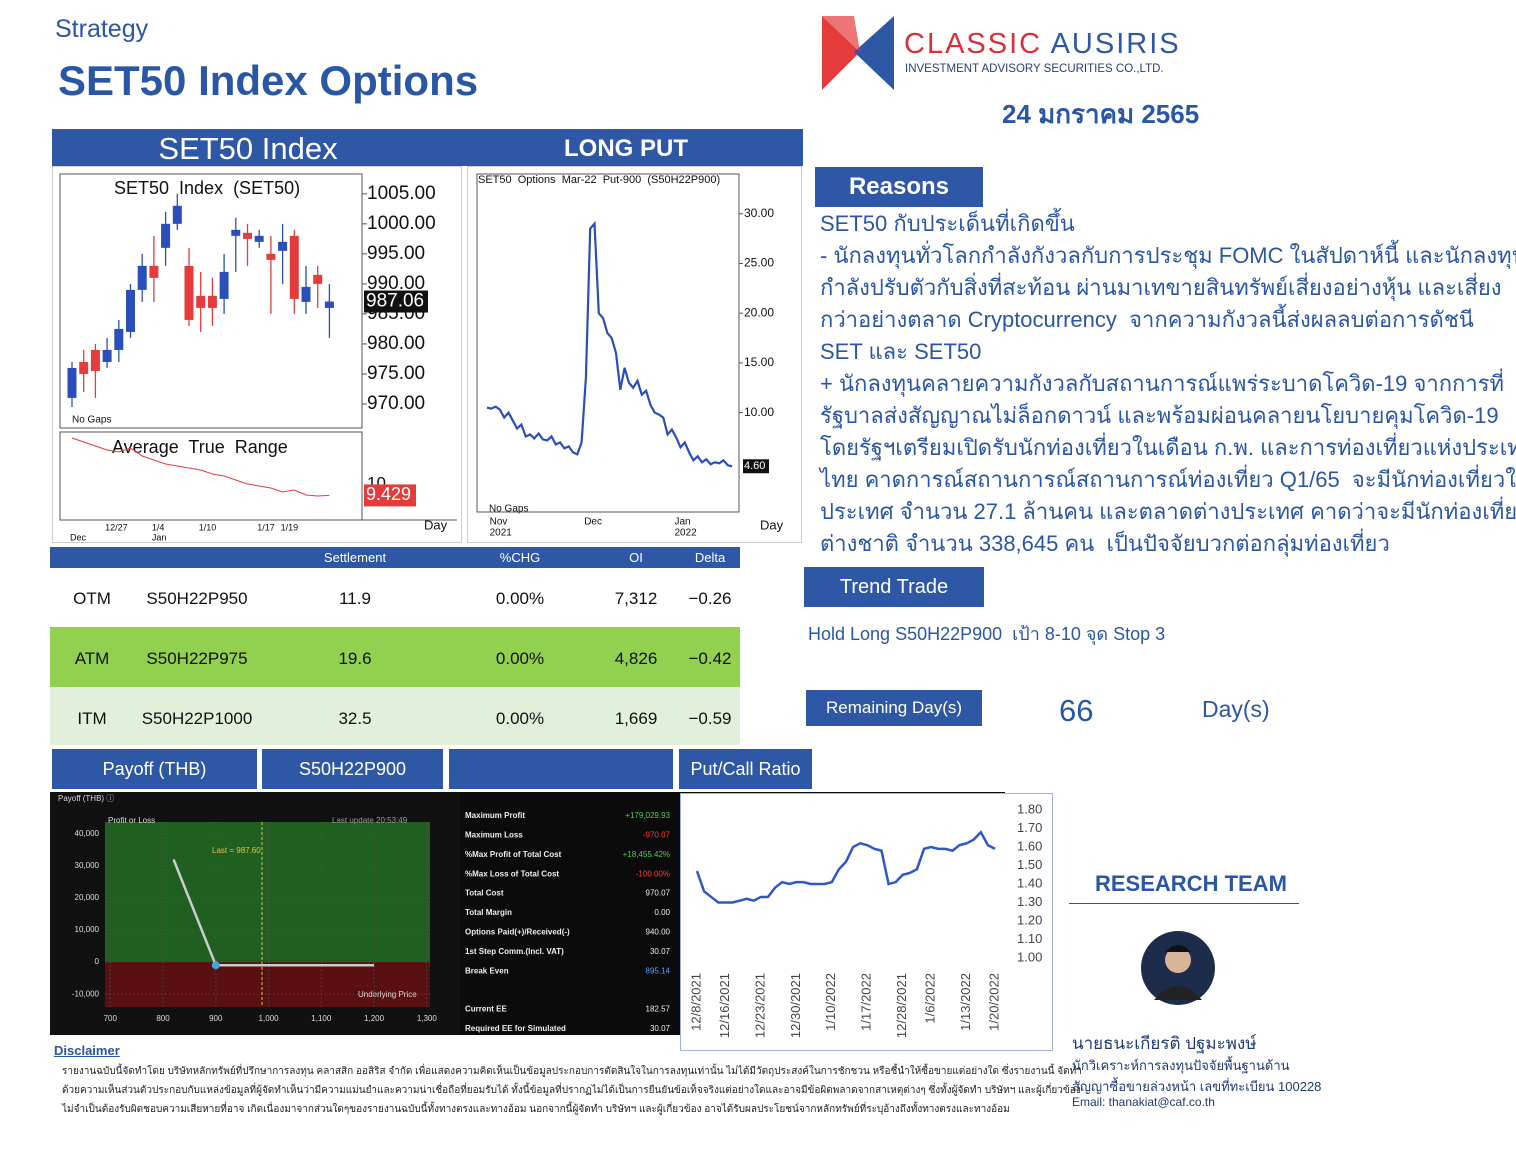 The image size is (1516, 1153). What do you see at coordinates (87, 897) in the screenshot?
I see `y-tick-label: 20,000` at bounding box center [87, 897].